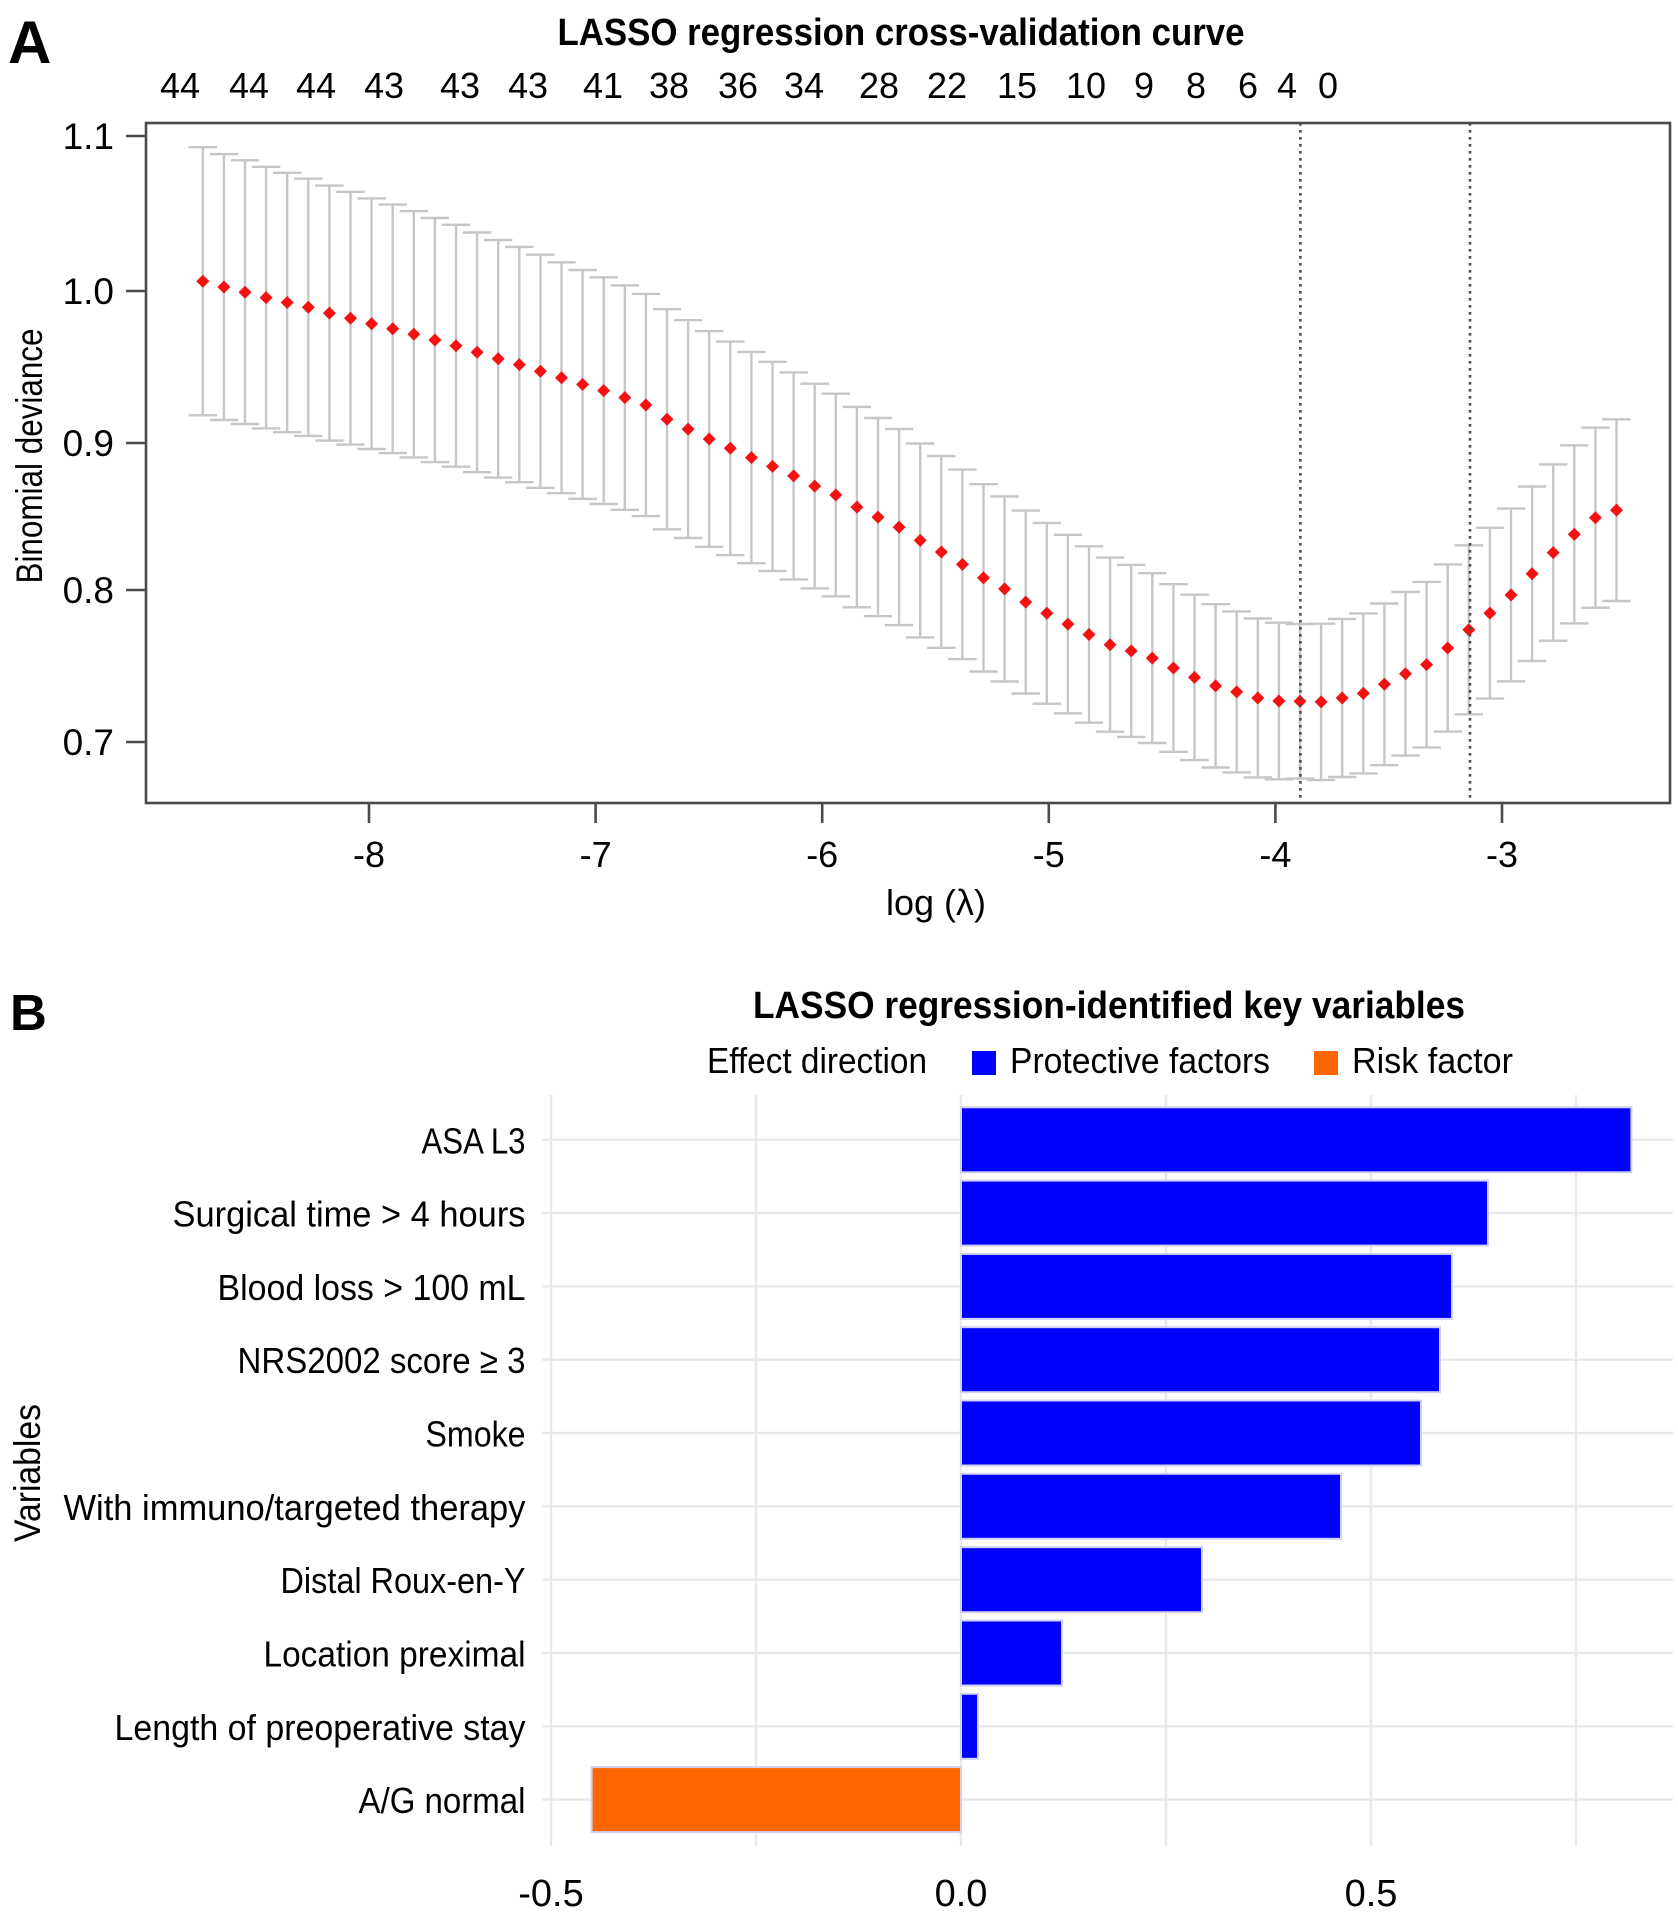  Describe the element at coordinates (349, 1214) in the screenshot. I see `svg-text: Surgical time > 4 hours` at that location.